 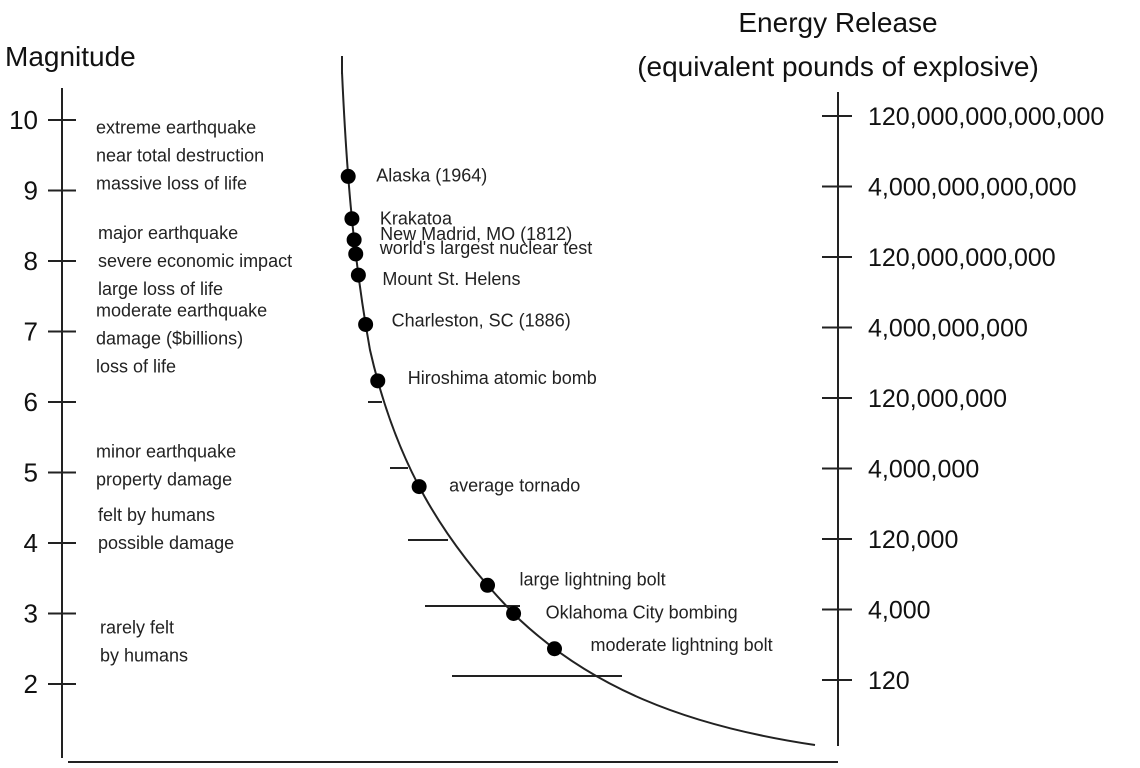 What do you see at coordinates (166, 543) in the screenshot?
I see `description-line: possible damage` at bounding box center [166, 543].